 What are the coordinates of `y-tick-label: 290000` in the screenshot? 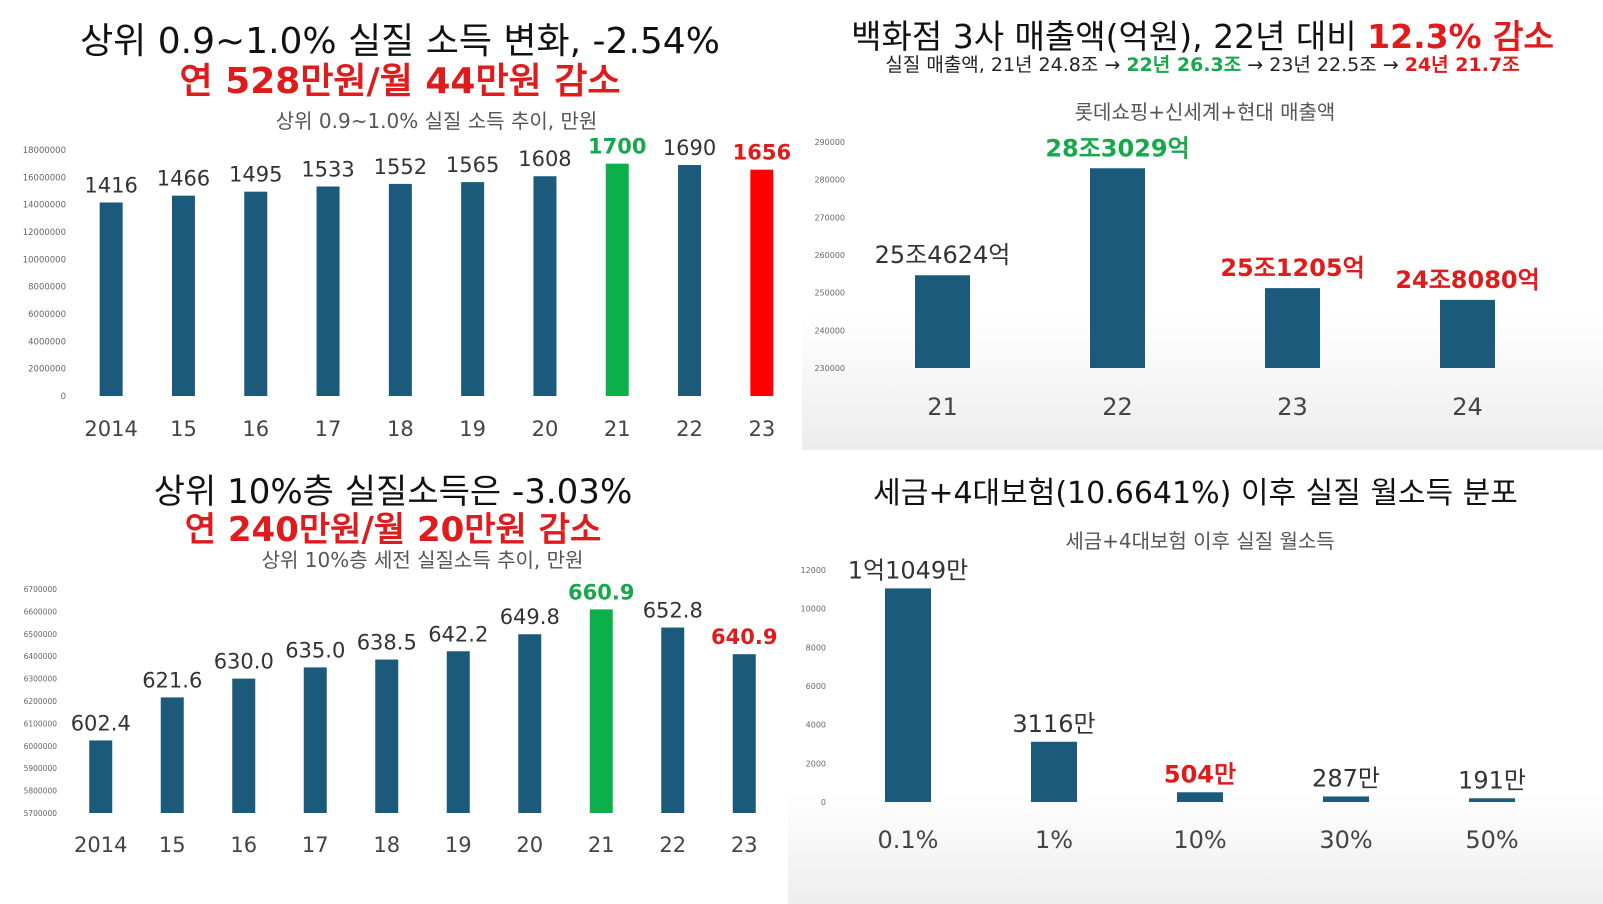 It's located at (829, 142).